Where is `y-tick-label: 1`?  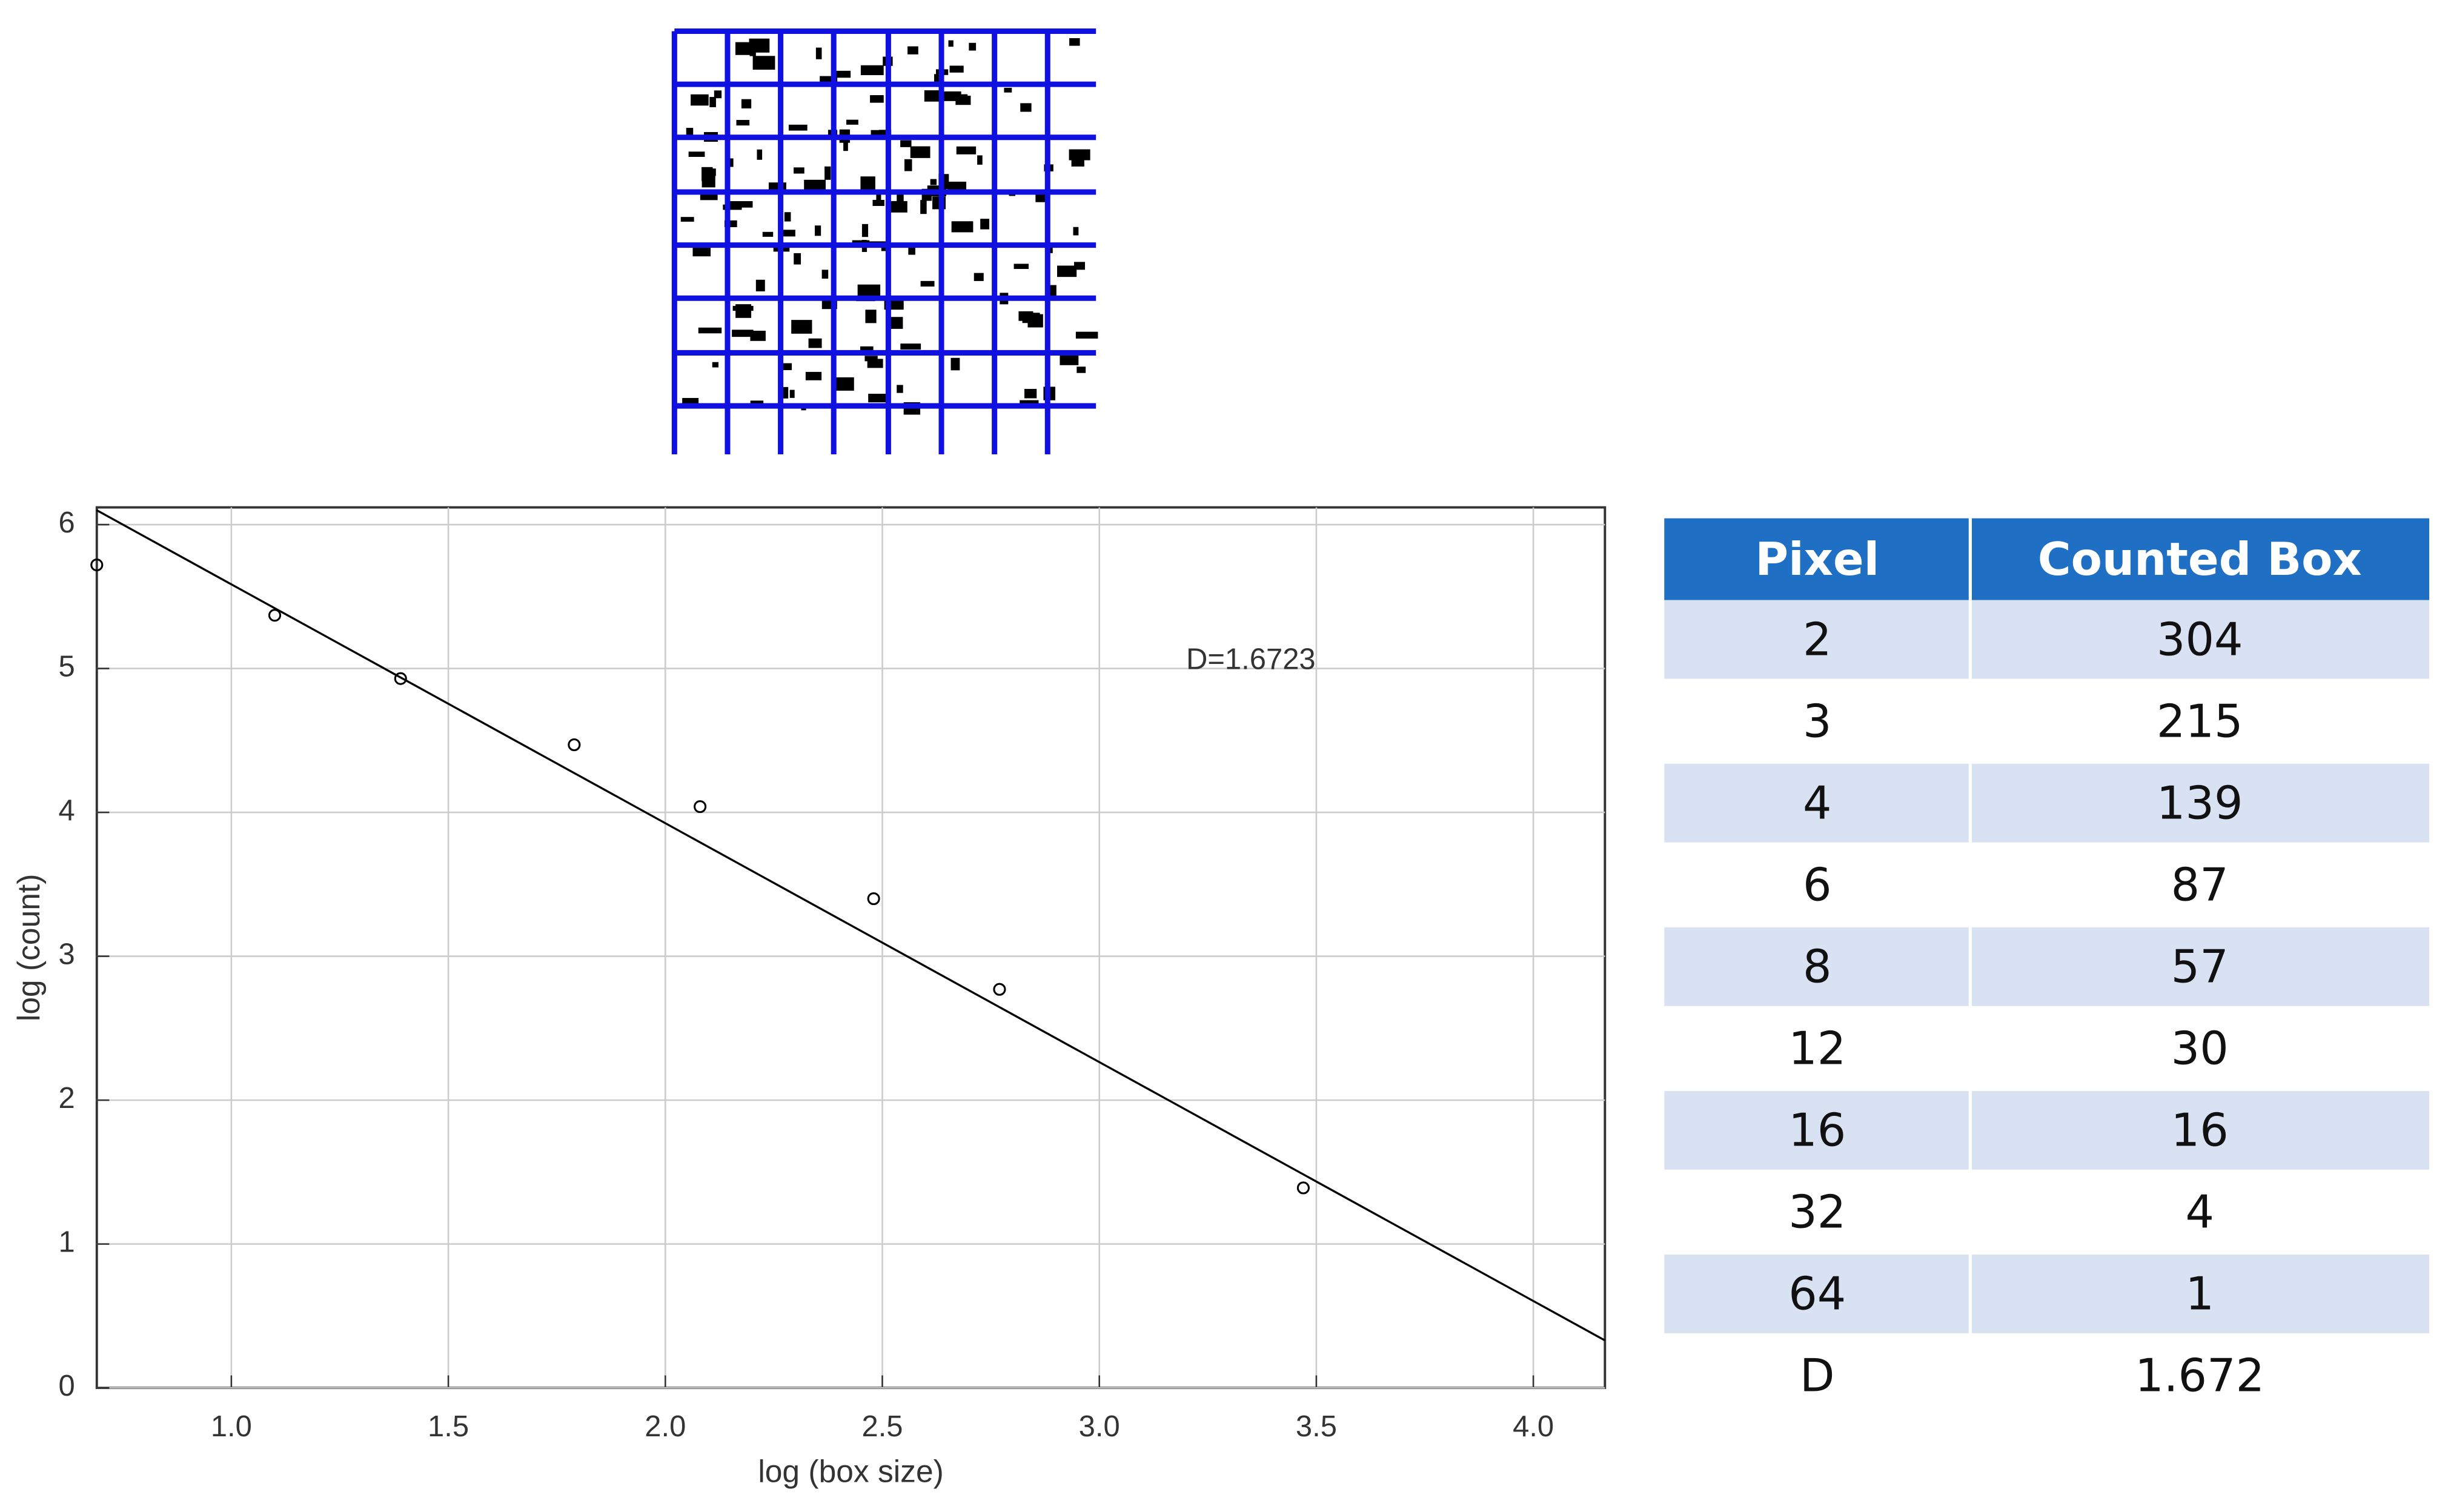 y-tick-label: 1 is located at coordinates (66, 1242).